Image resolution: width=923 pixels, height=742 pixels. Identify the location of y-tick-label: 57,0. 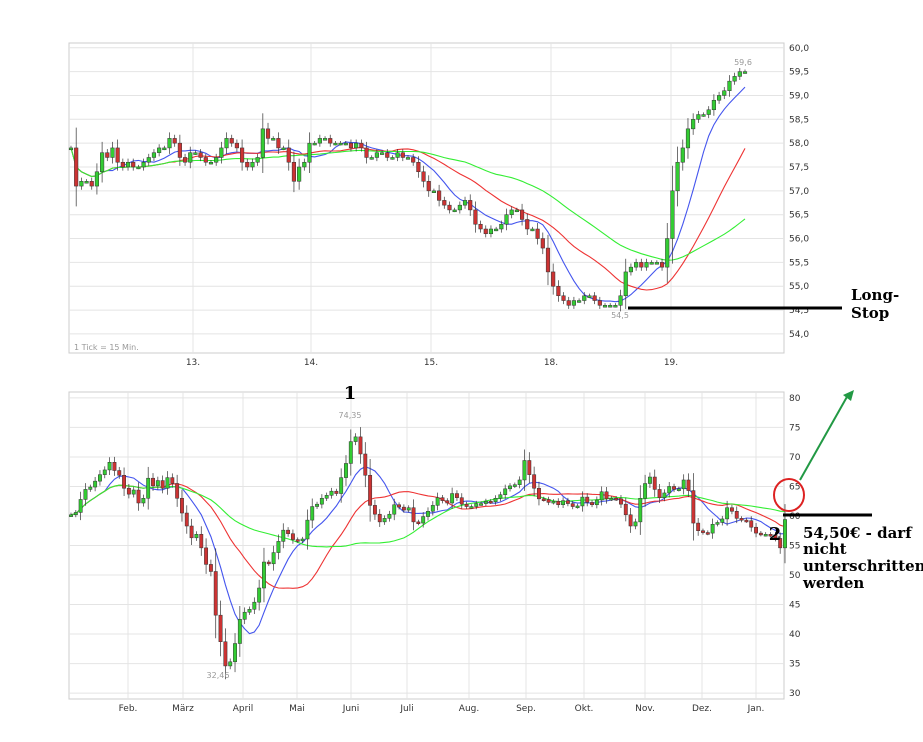
(799, 192).